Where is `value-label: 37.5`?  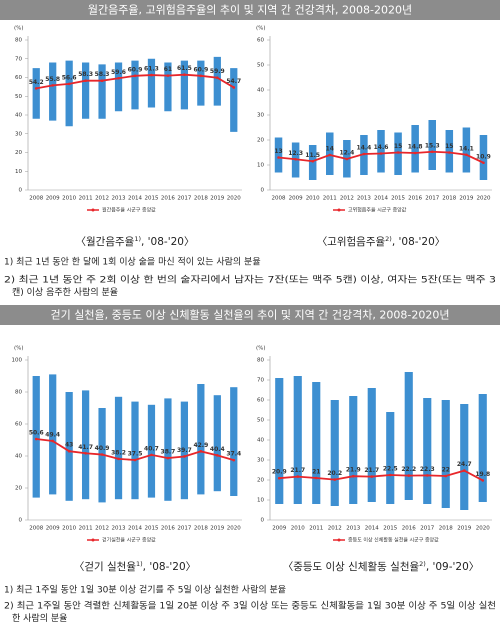
value-label: 37.5 is located at coordinates (135, 454).